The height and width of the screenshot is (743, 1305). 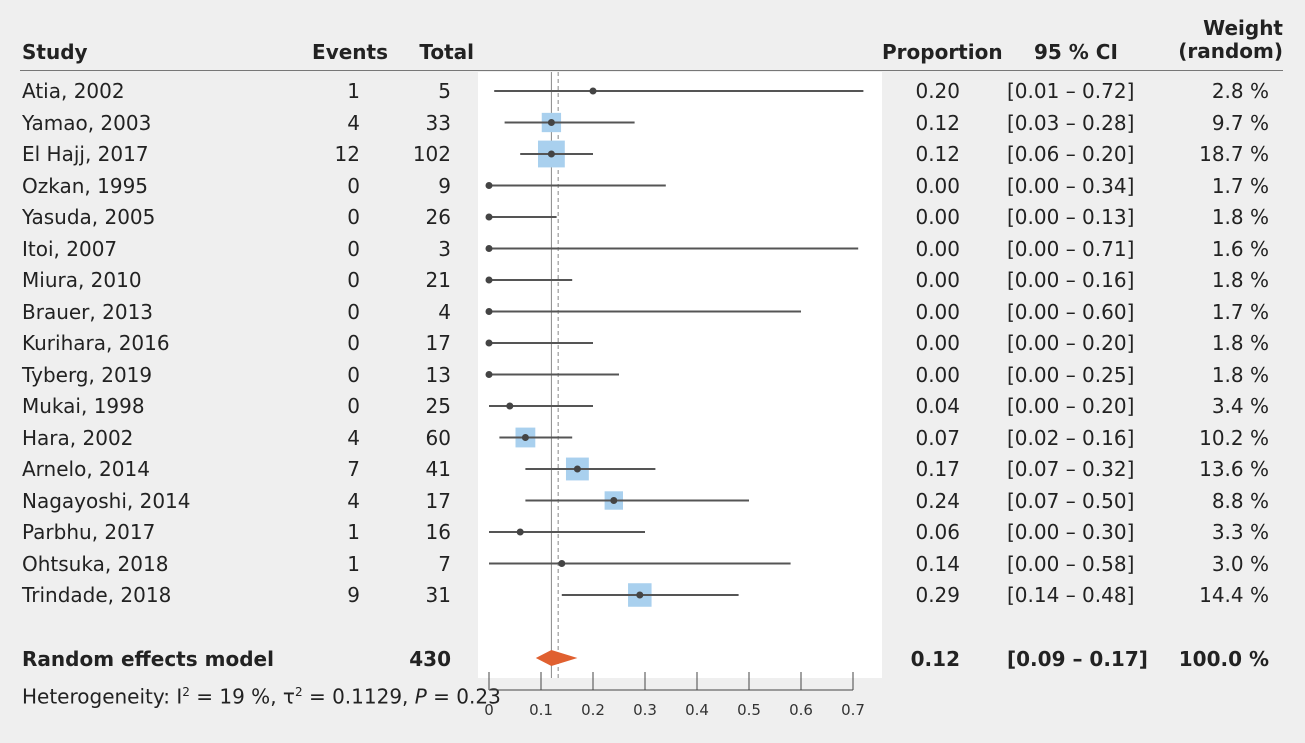 I want to click on study-name: Atia, 2002, so click(x=73, y=91).